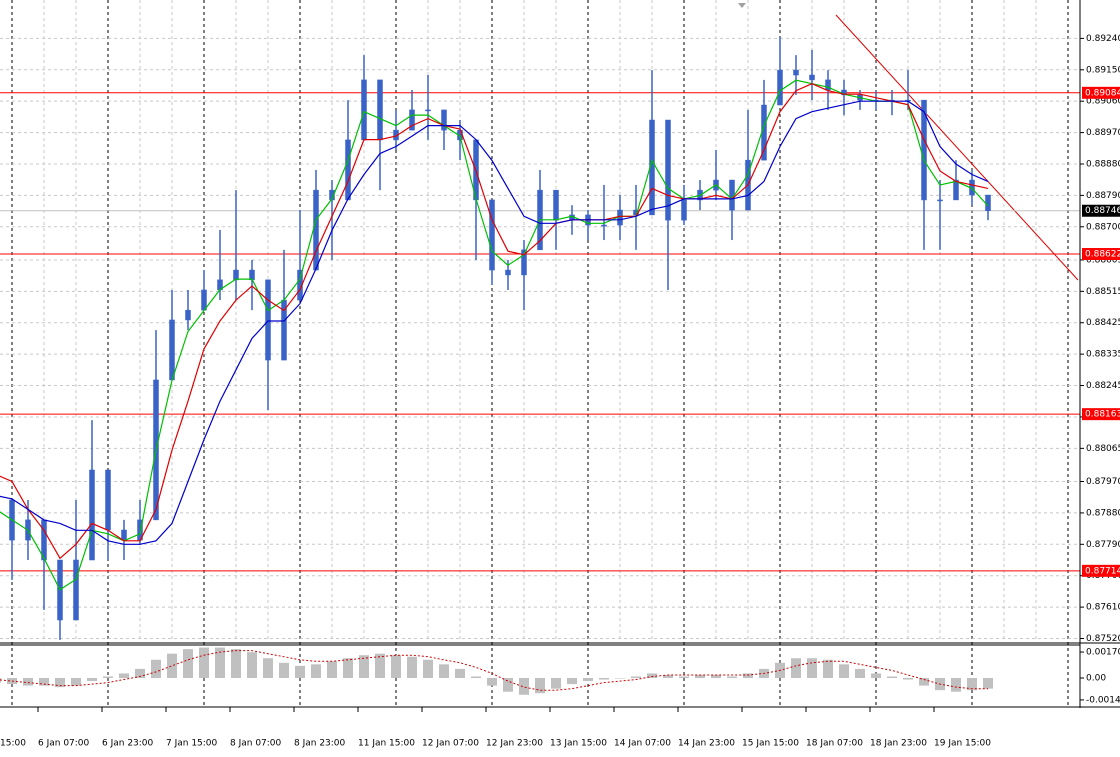  Describe the element at coordinates (1103, 482) in the screenshot. I see `y-tick-label: 0.87970` at that location.